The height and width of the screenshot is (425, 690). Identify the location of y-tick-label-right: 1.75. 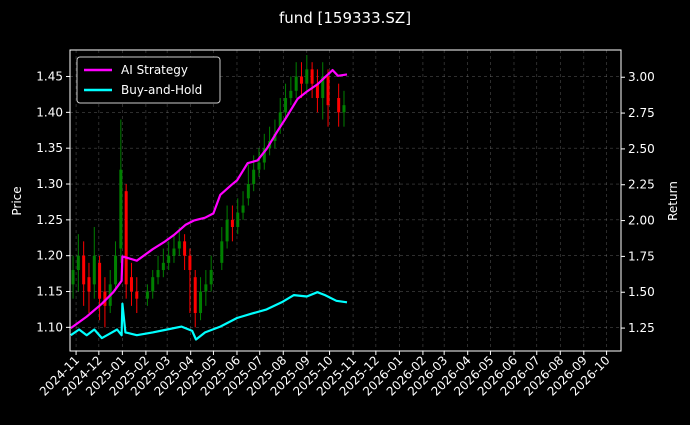
(641, 256).